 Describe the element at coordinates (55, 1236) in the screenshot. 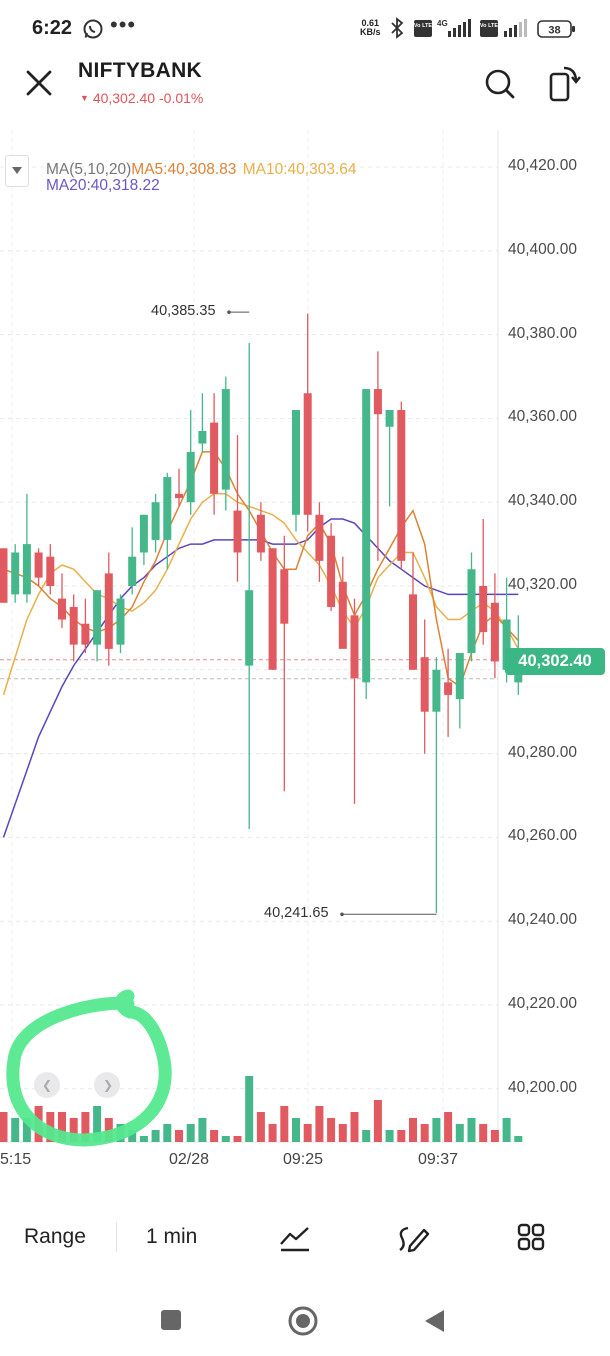

I see `range-button: Range` at that location.